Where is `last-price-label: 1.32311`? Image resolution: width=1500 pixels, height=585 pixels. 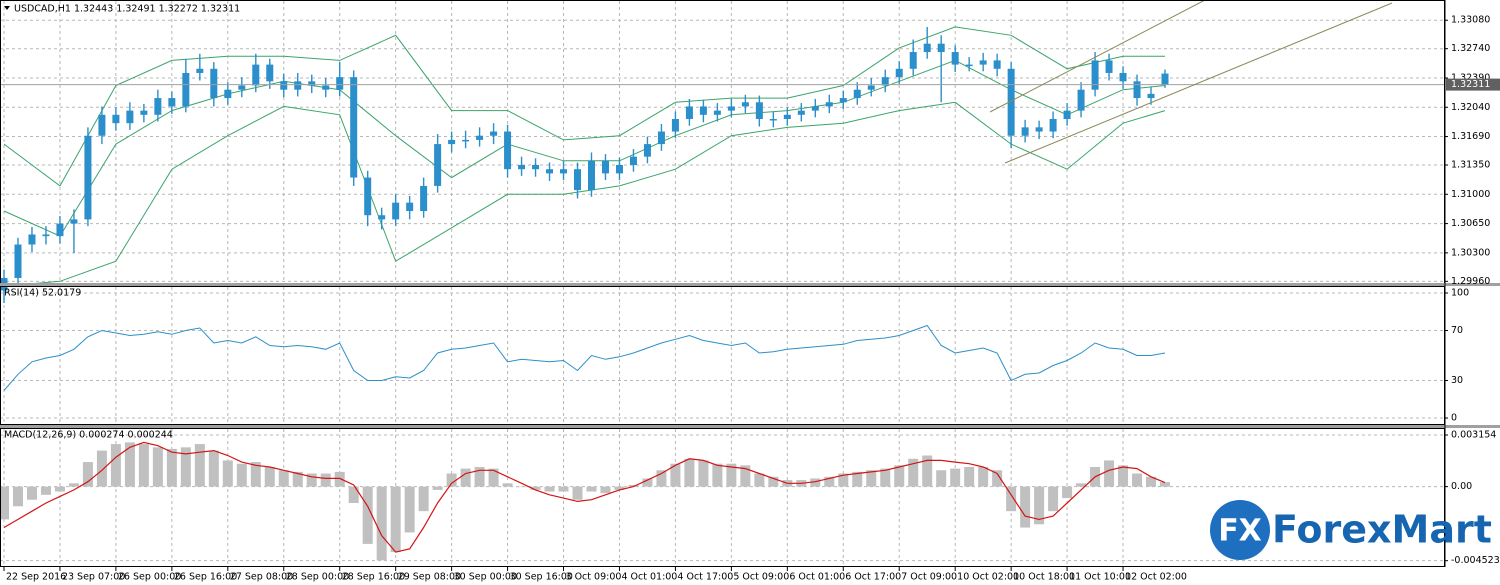 last-price-label: 1.32311 is located at coordinates (1470, 84).